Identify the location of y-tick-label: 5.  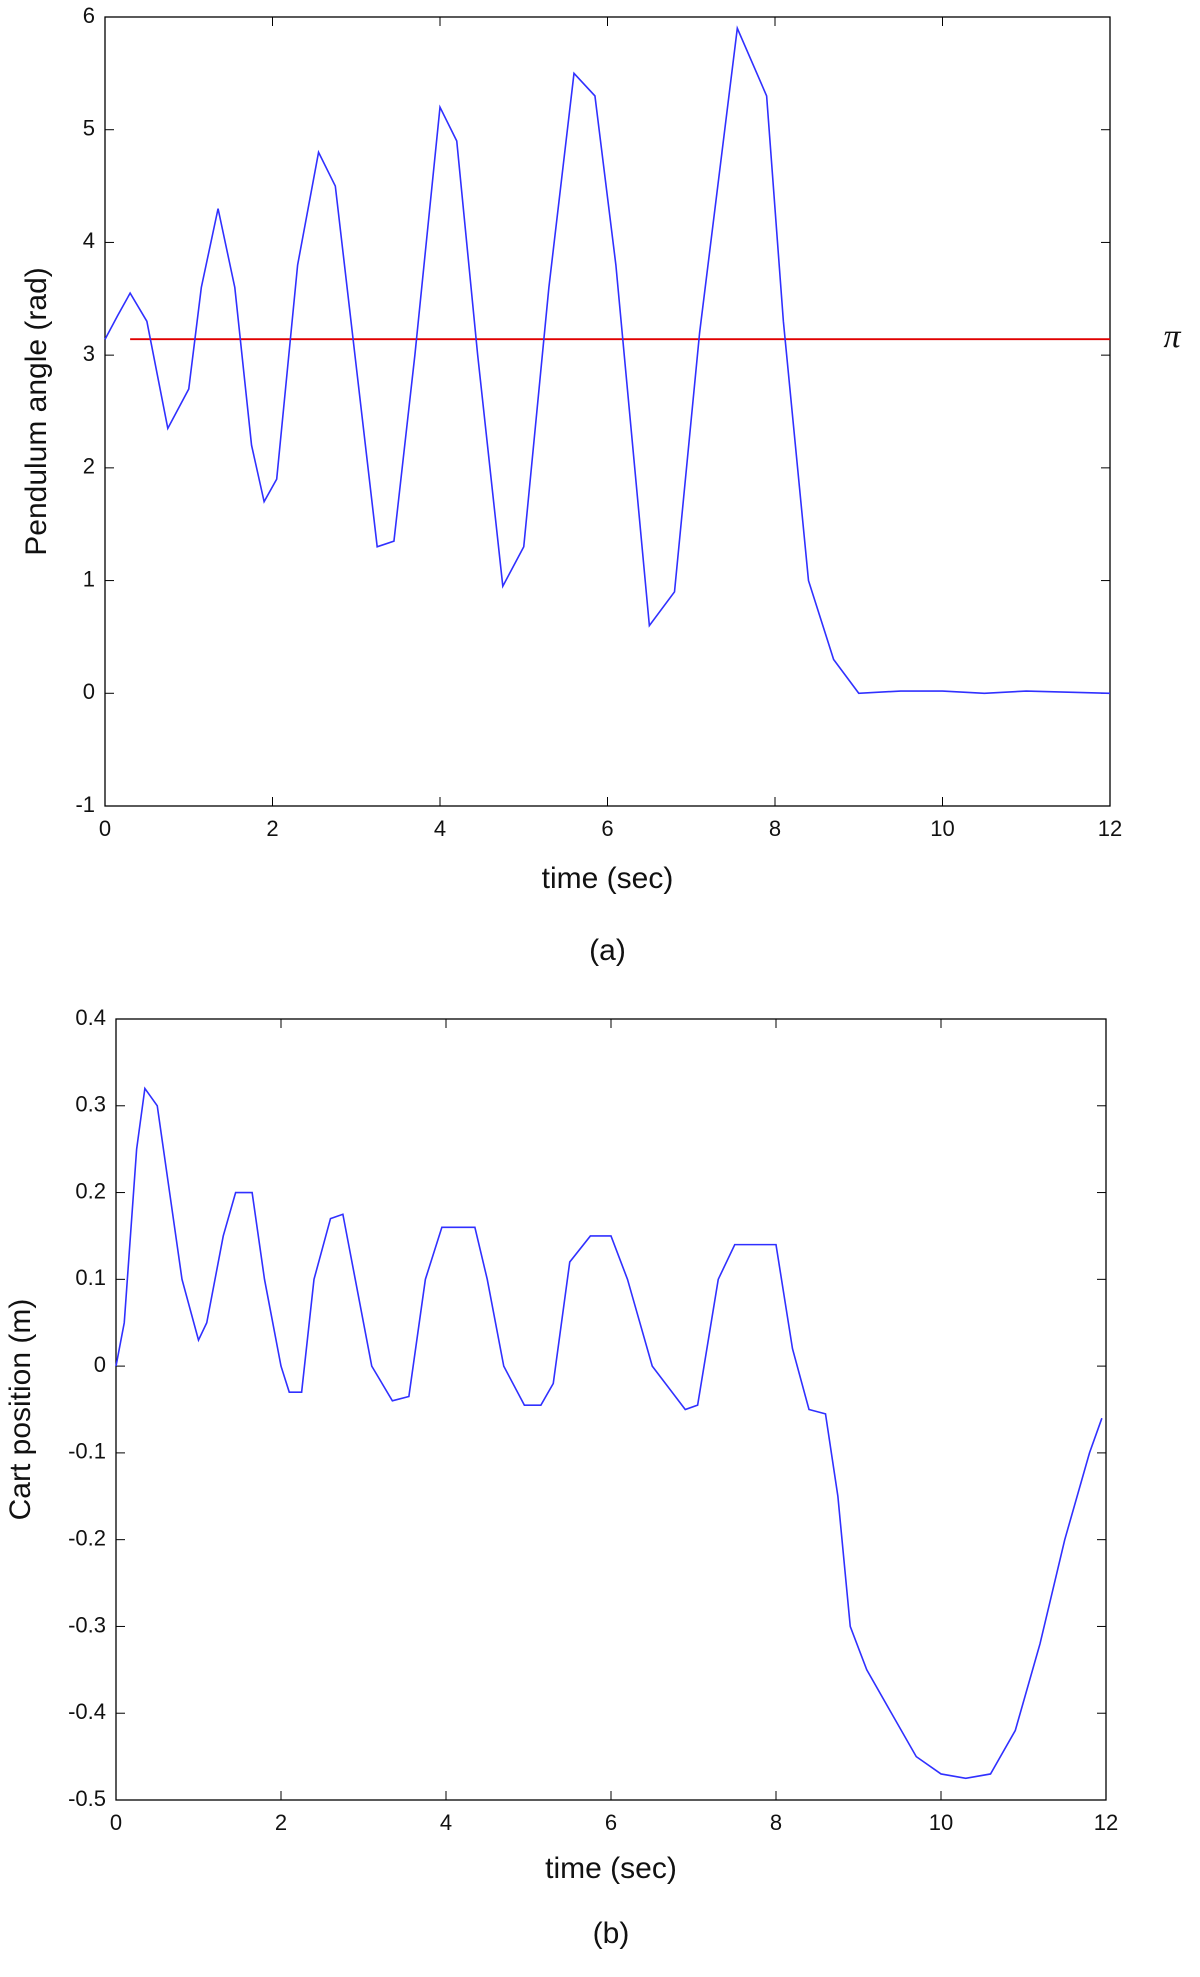
(89, 128).